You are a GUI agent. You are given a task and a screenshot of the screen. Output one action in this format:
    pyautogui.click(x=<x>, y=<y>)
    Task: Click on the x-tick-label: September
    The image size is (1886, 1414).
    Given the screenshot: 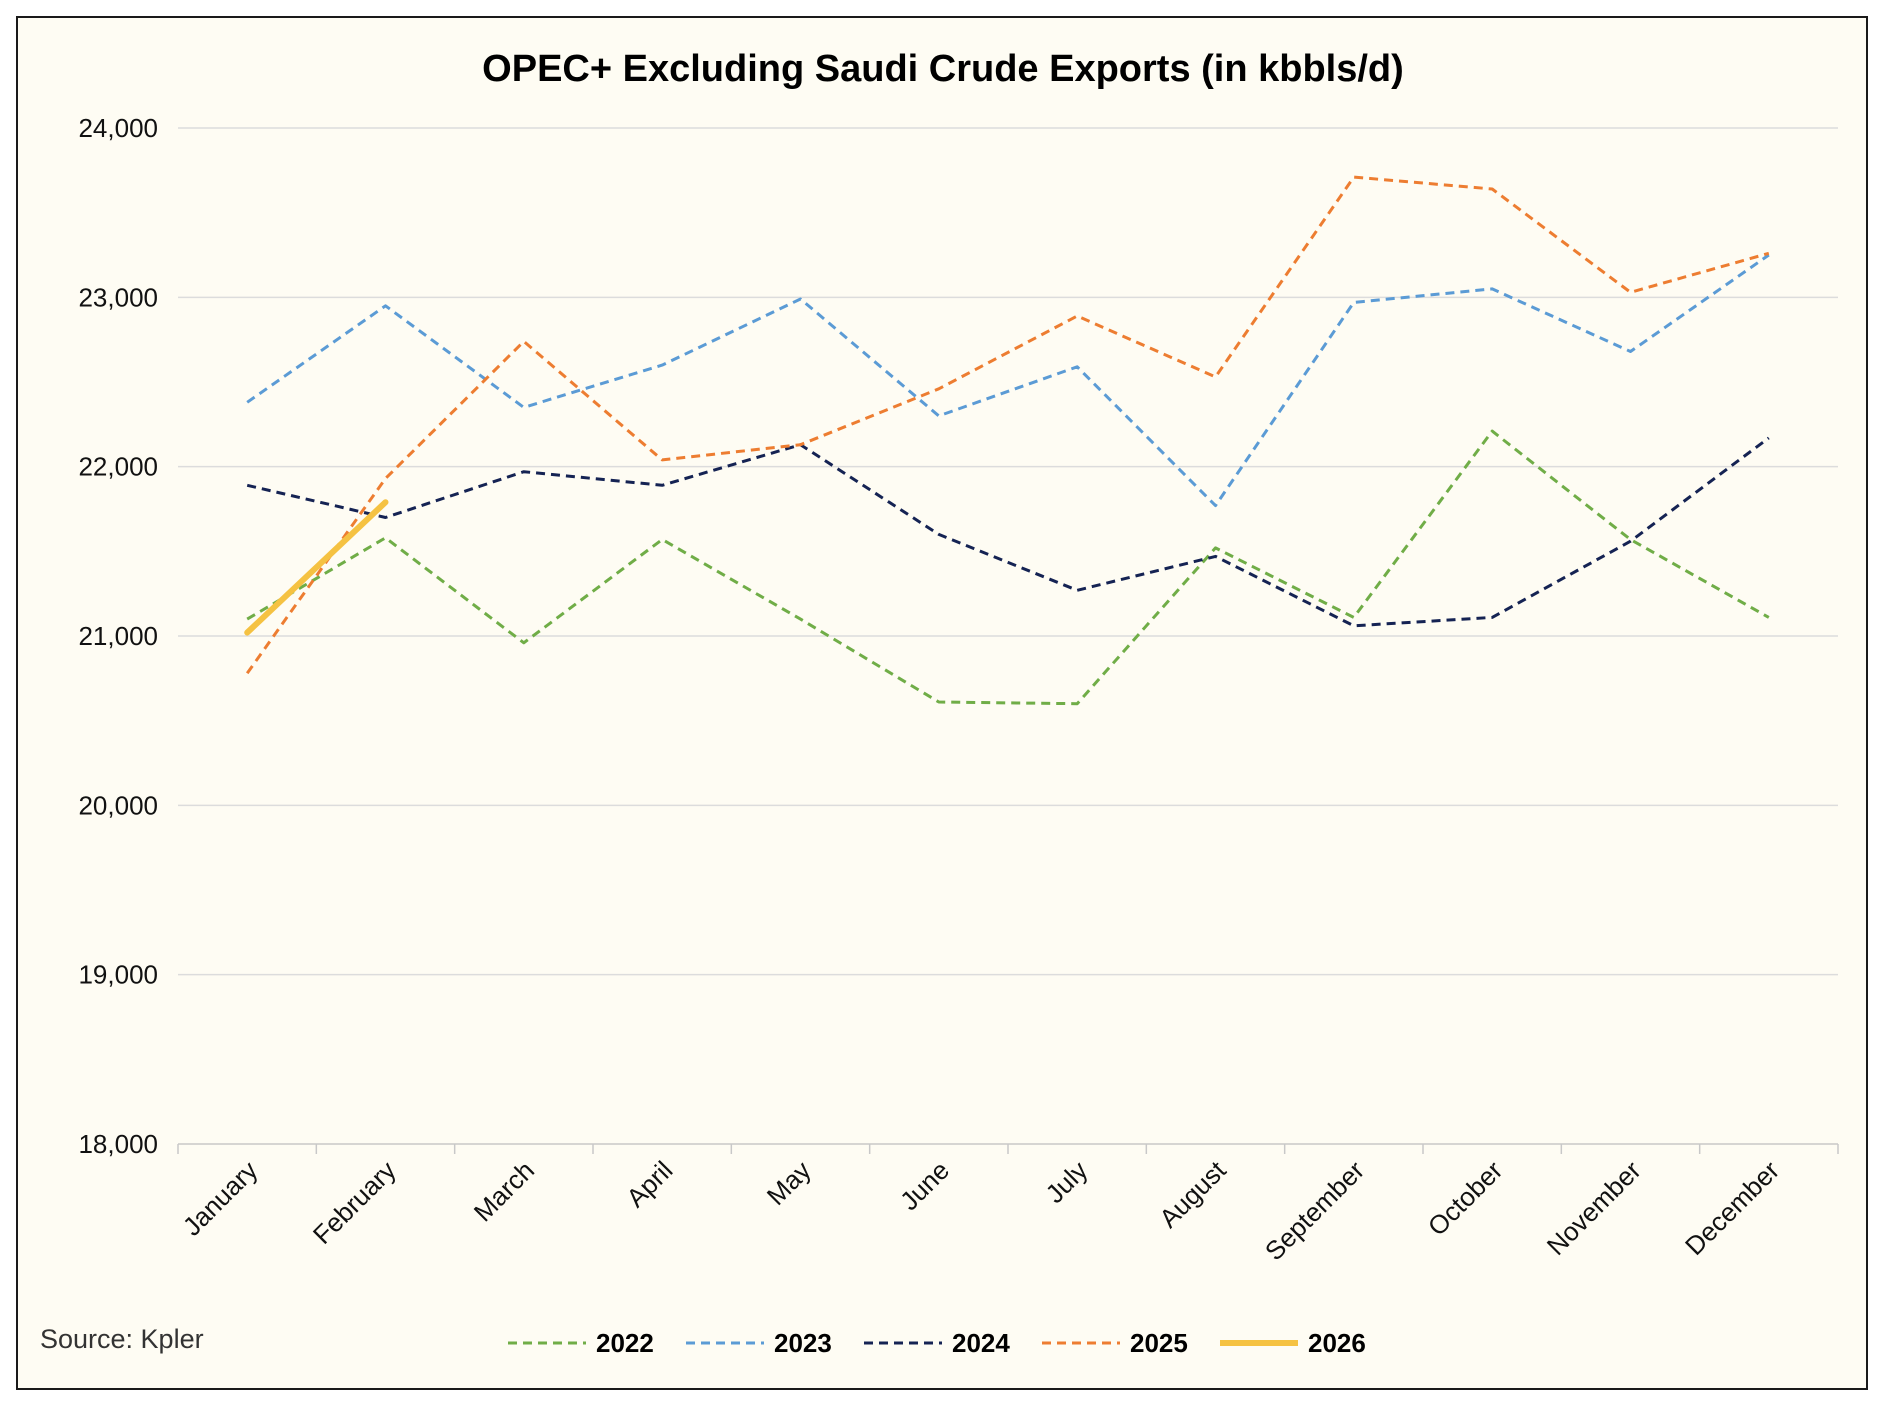 What is the action you would take?
    pyautogui.click(x=1314, y=1210)
    